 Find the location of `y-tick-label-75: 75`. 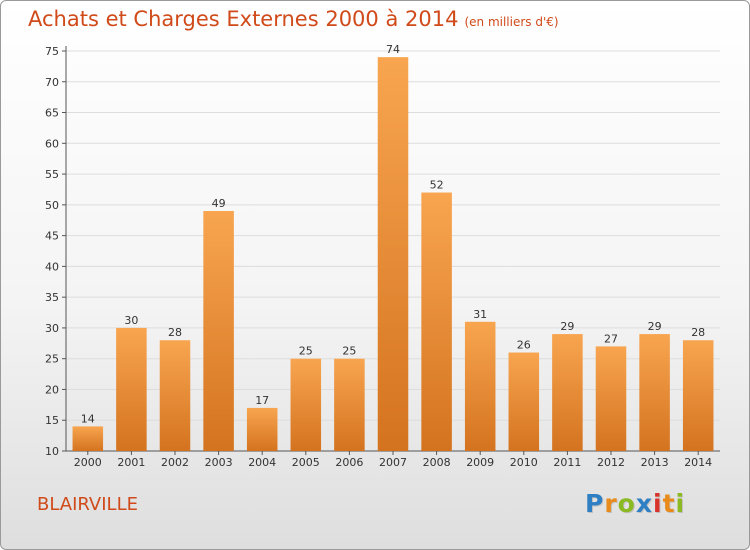

y-tick-label-75: 75 is located at coordinates (52, 51).